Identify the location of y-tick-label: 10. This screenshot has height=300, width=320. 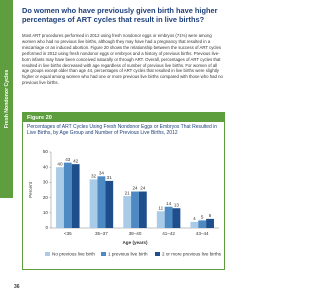
(46, 212).